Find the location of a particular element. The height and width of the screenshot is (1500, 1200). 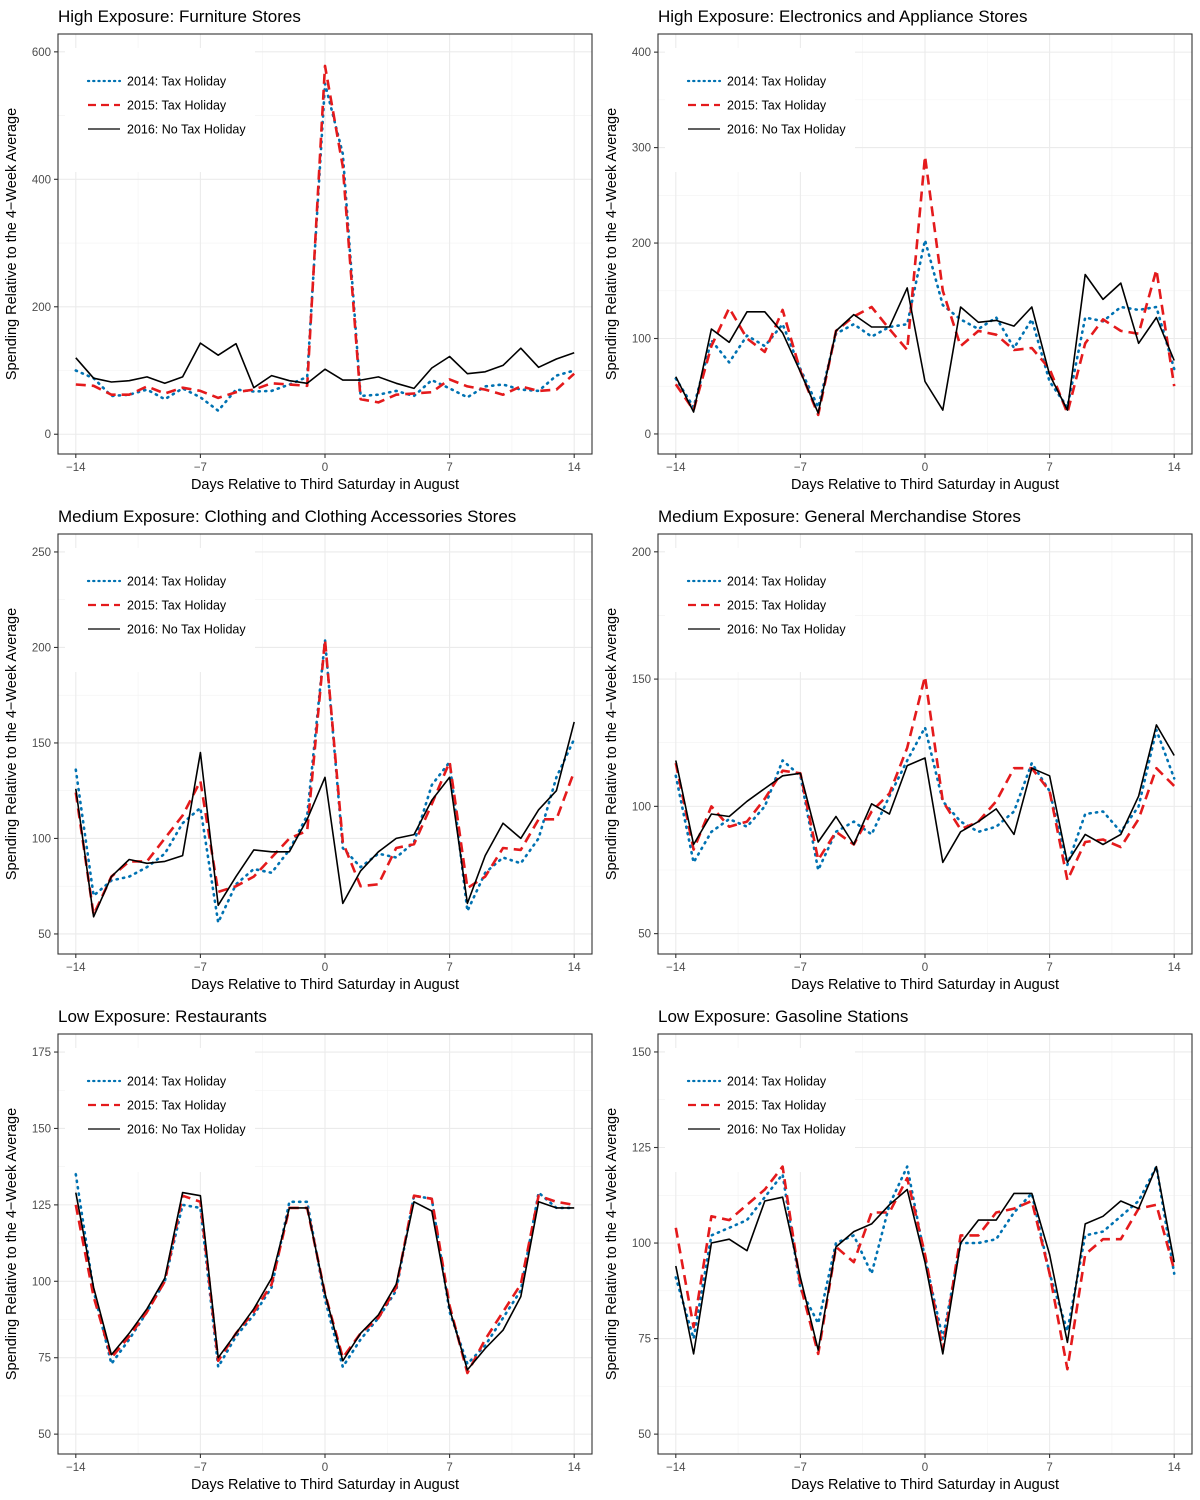

y-tick-label: 250 is located at coordinates (41, 553).